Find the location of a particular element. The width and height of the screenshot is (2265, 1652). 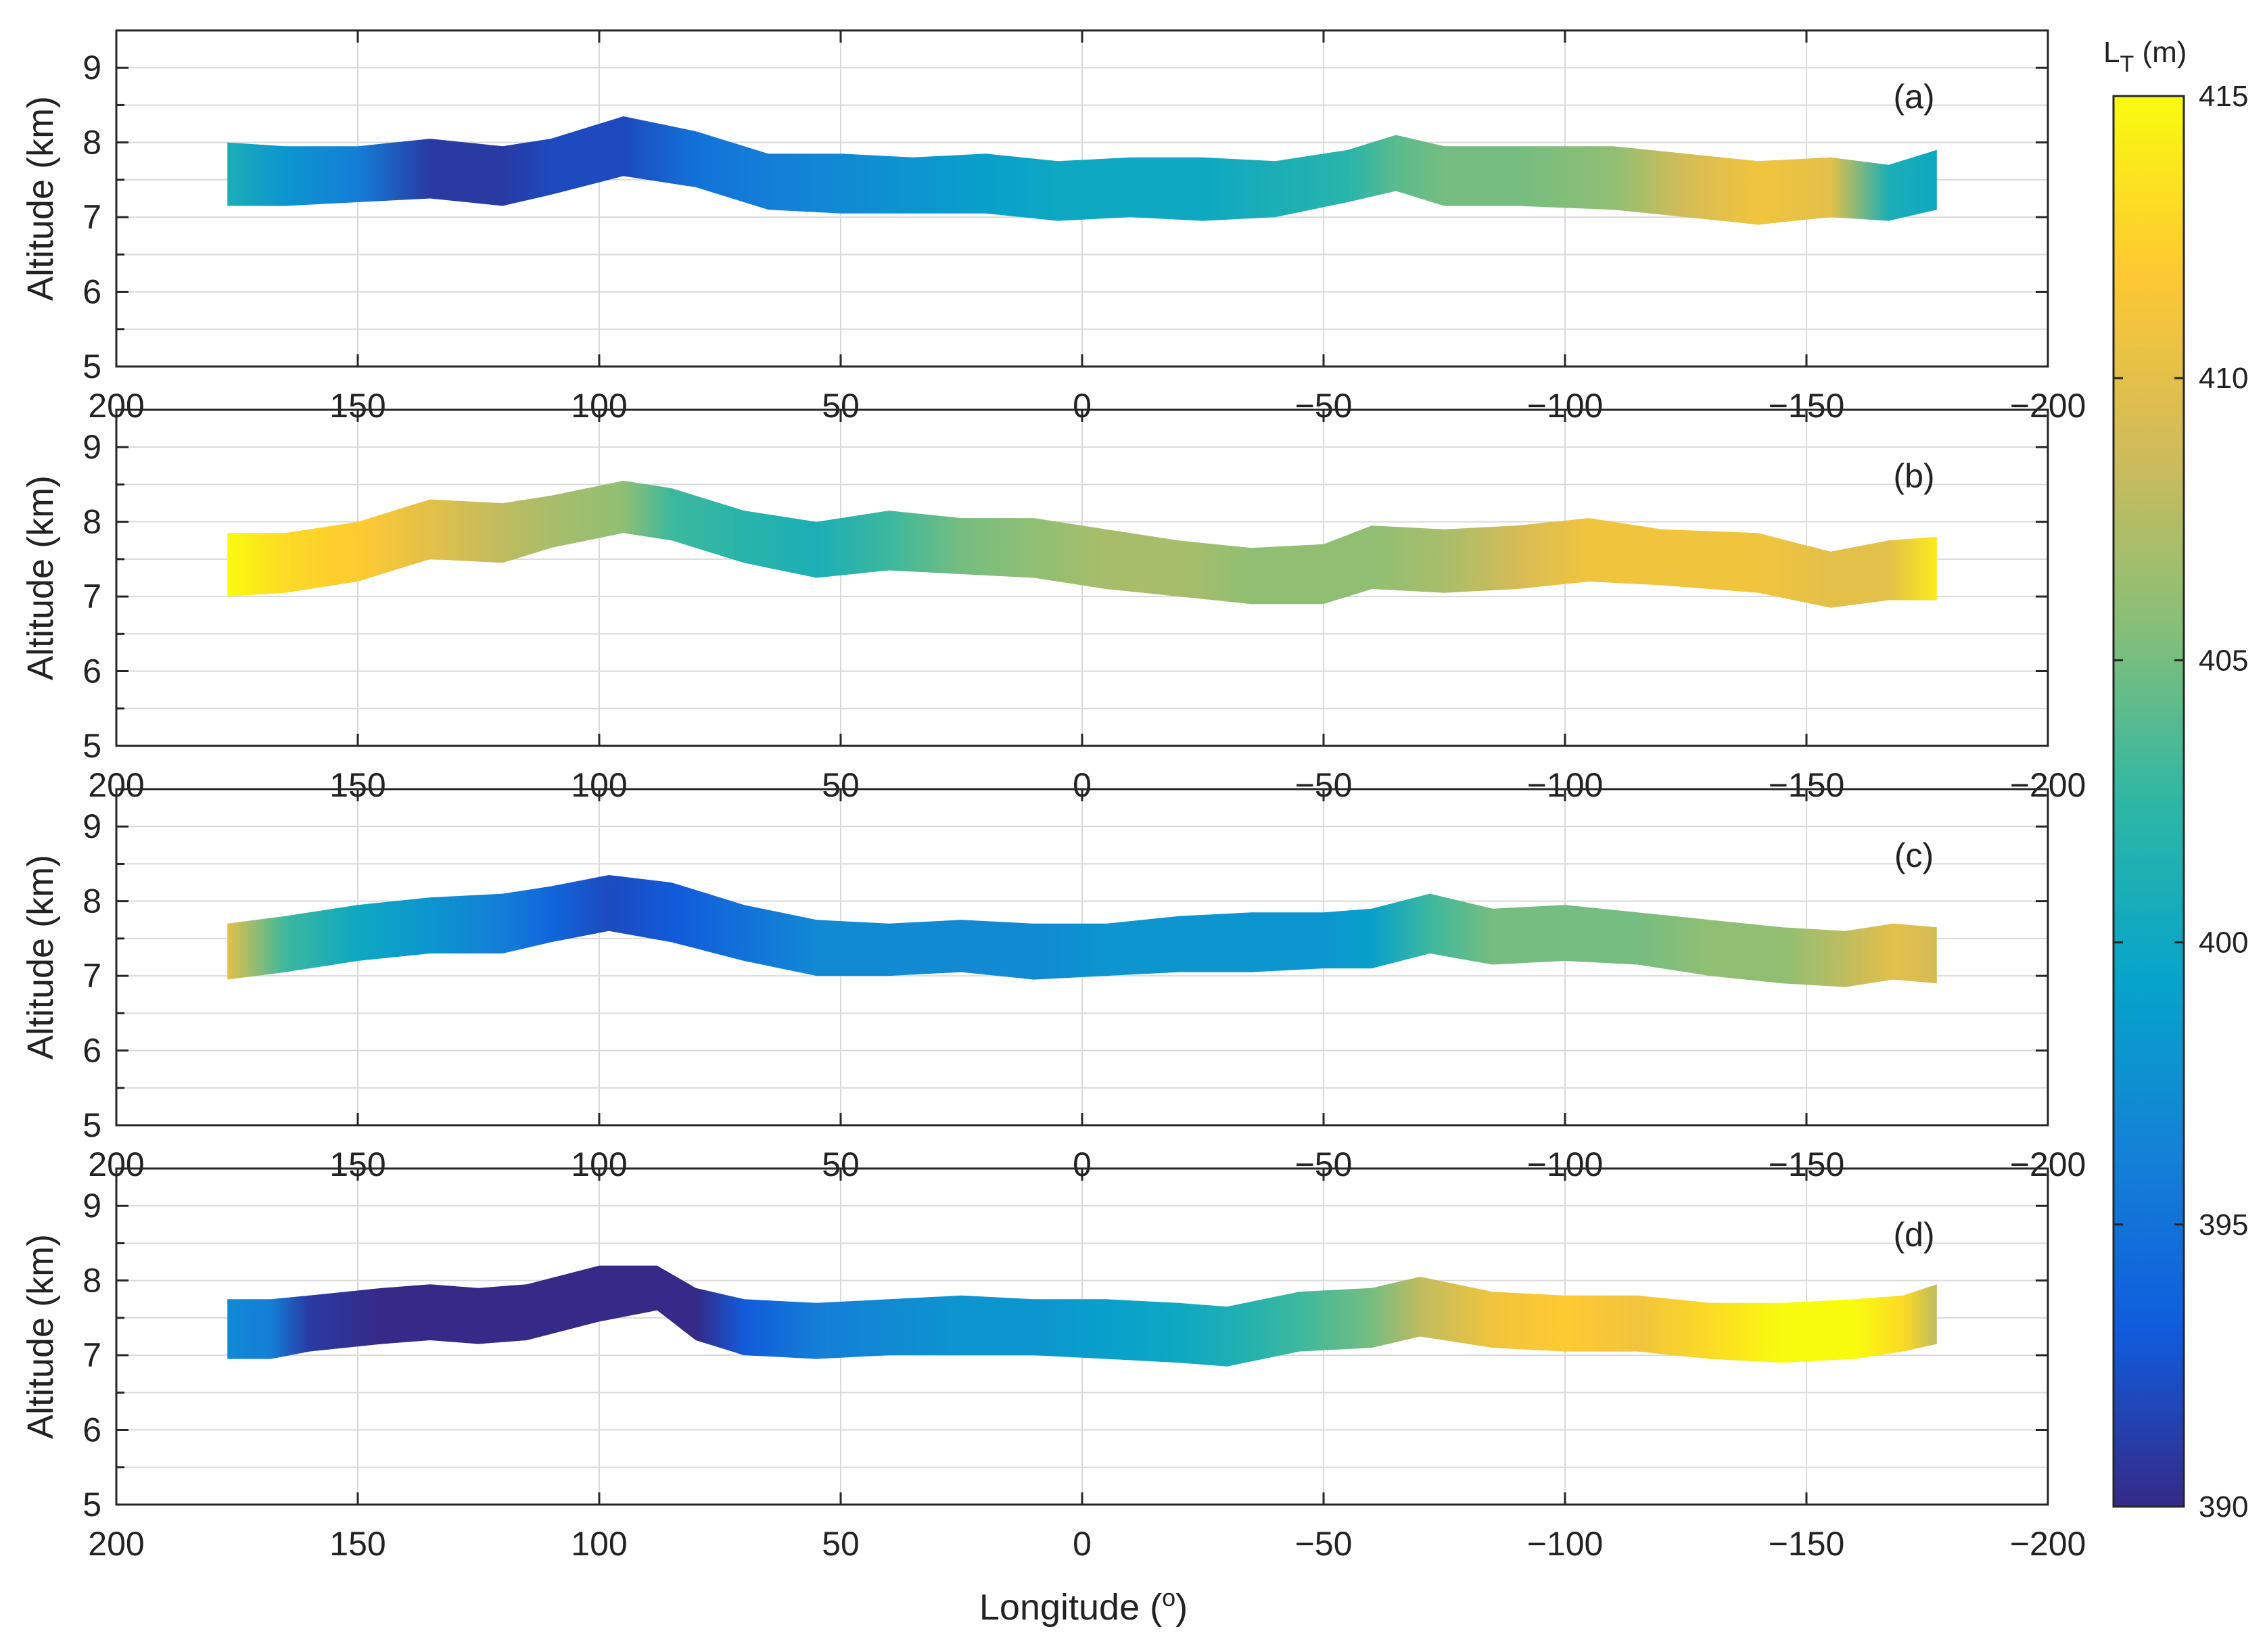

altitude-band-c is located at coordinates (1082, 931).